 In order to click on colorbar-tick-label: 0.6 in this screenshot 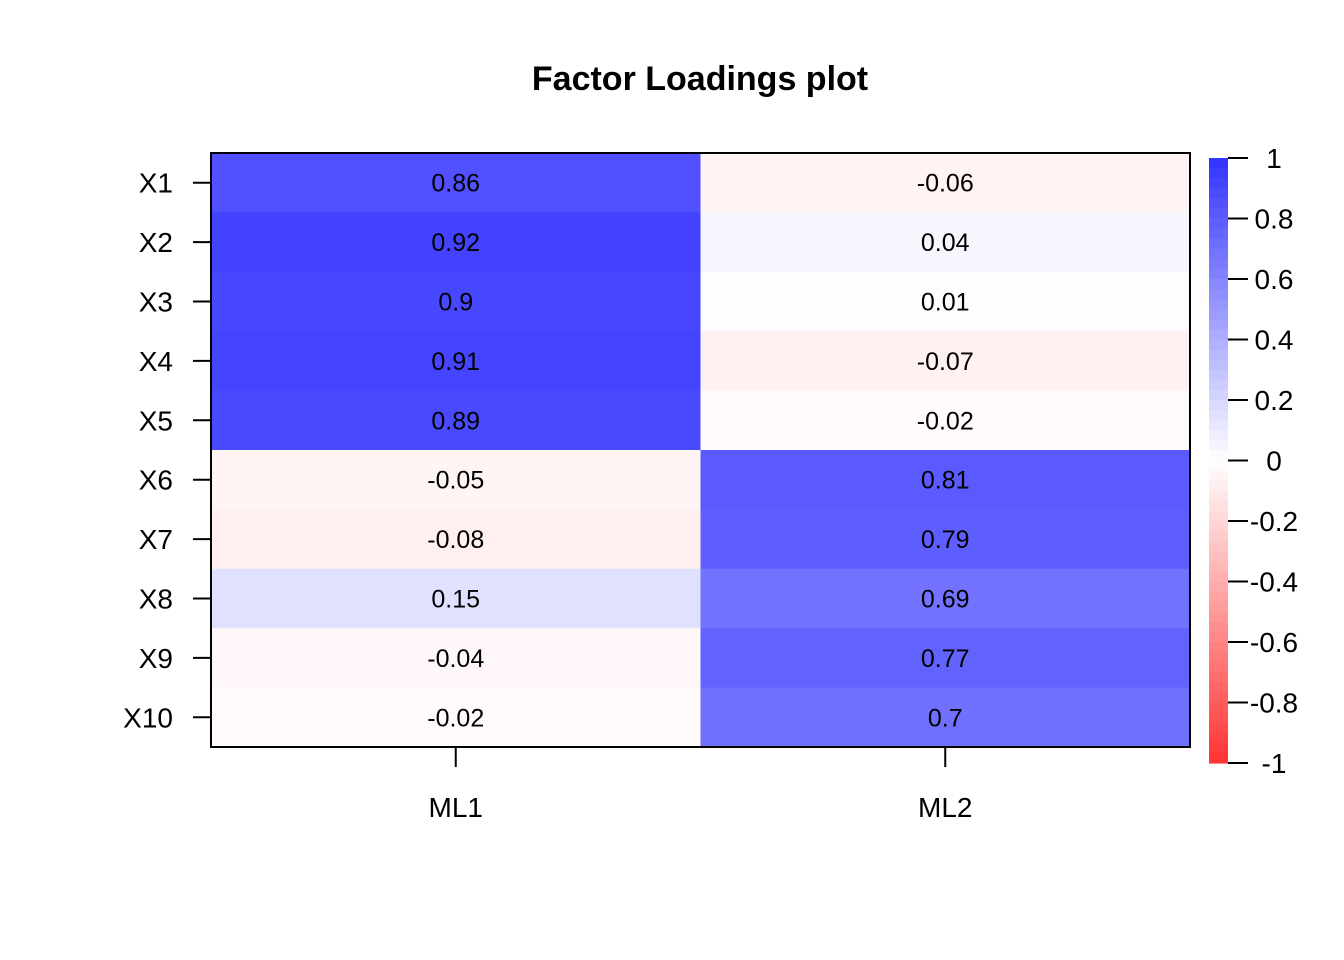, I will do `click(1274, 279)`.